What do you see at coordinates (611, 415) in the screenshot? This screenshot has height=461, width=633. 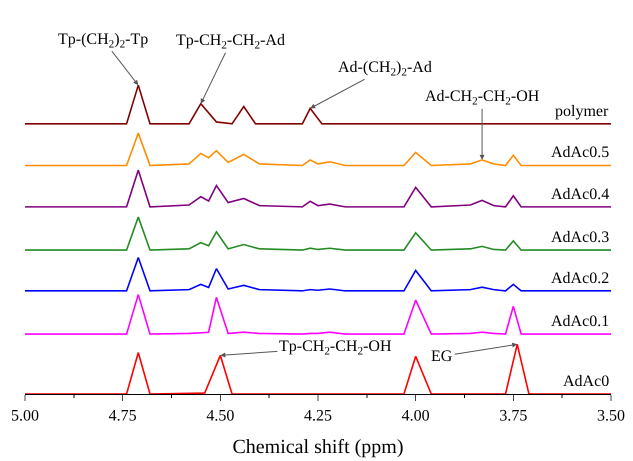 I see `x-tick-label: 3.50` at bounding box center [611, 415].